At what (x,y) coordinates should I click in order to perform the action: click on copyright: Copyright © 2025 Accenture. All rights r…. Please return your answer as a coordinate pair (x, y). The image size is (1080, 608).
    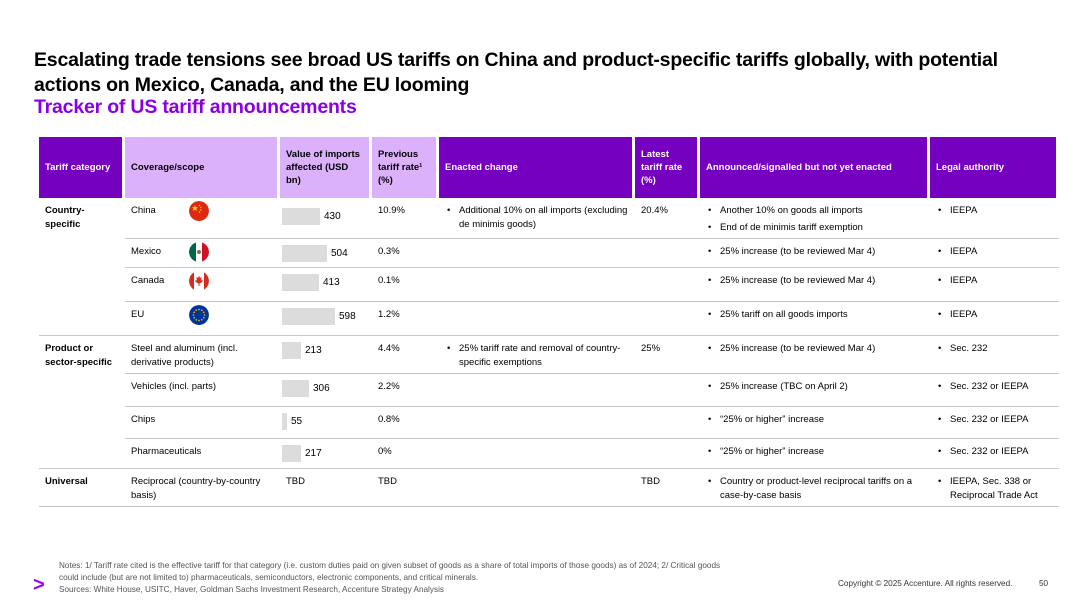
    Looking at the image, I should click on (925, 583).